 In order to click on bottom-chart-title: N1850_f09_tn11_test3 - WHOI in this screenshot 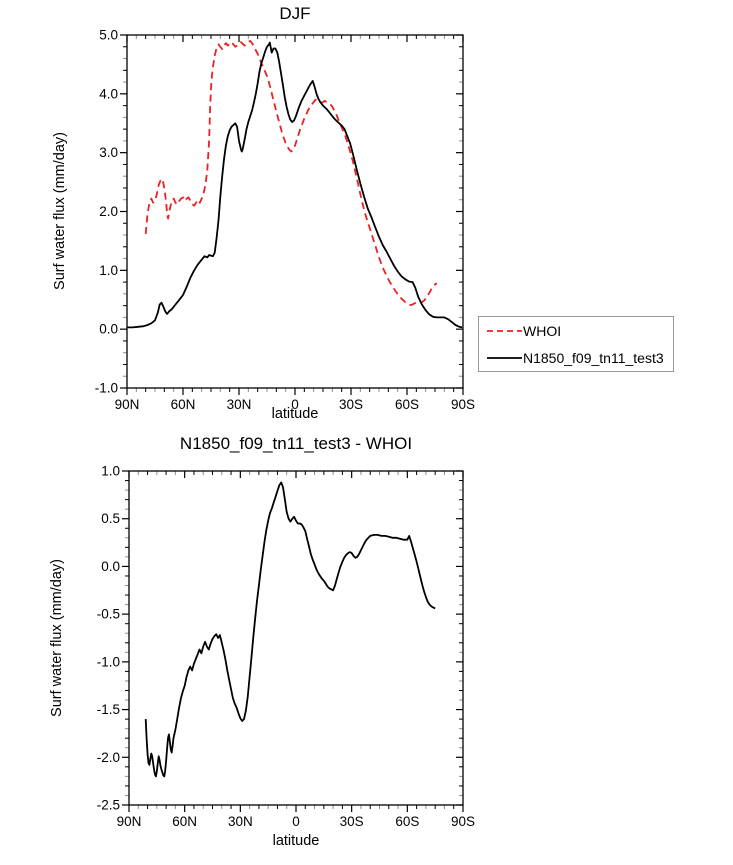, I will do `click(296, 443)`.